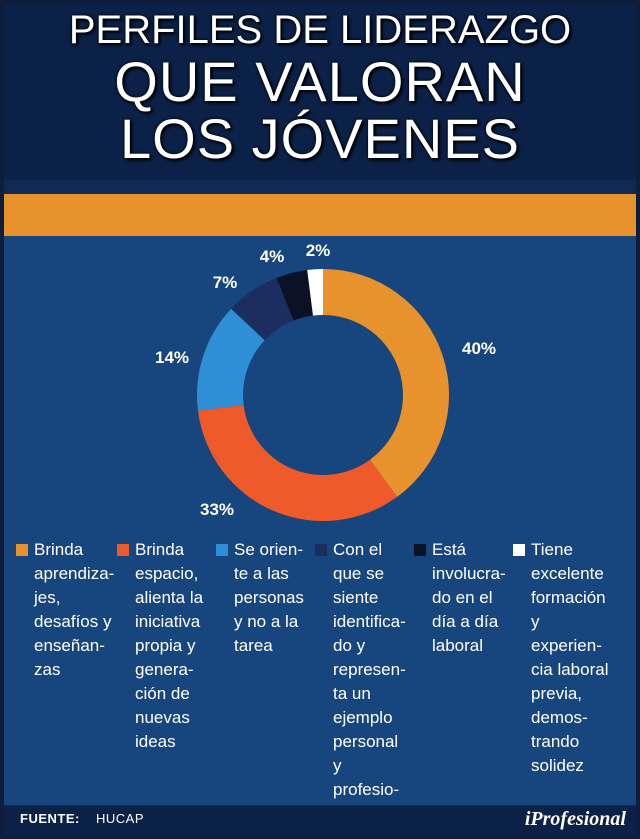  What do you see at coordinates (318, 250) in the screenshot?
I see `slice-value-label-6: 2%` at bounding box center [318, 250].